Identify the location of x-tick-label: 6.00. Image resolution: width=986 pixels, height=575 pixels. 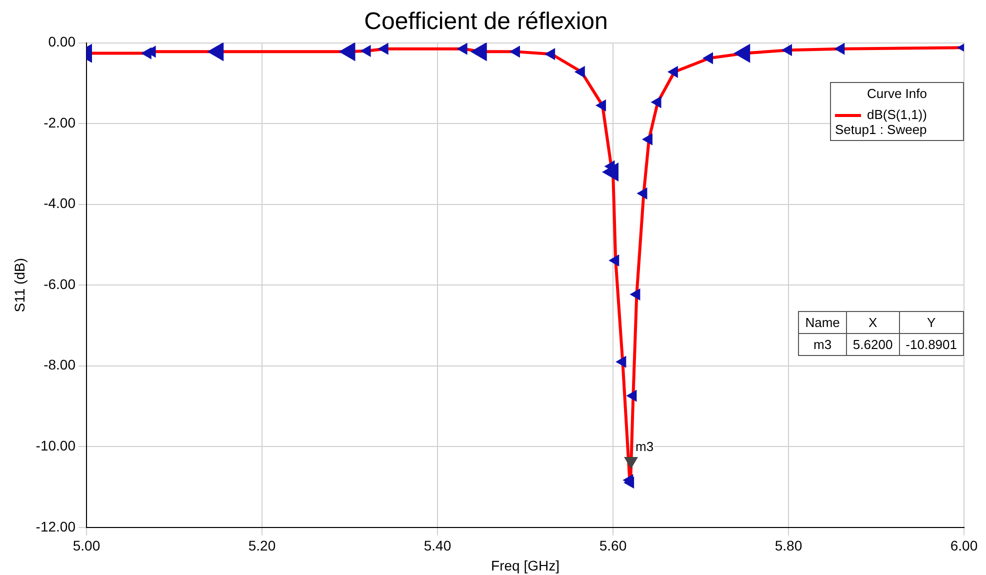
(964, 546).